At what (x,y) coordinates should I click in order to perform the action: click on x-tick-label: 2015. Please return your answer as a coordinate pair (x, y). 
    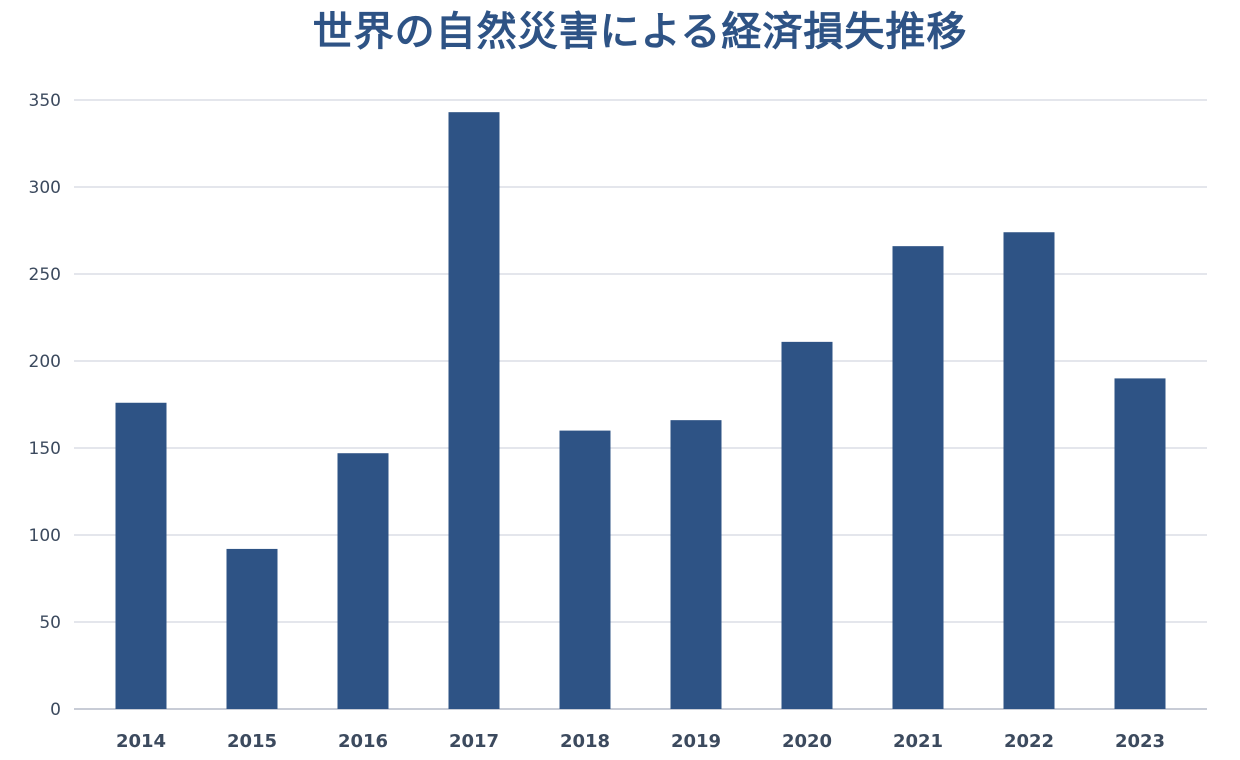
    Looking at the image, I should click on (252, 741).